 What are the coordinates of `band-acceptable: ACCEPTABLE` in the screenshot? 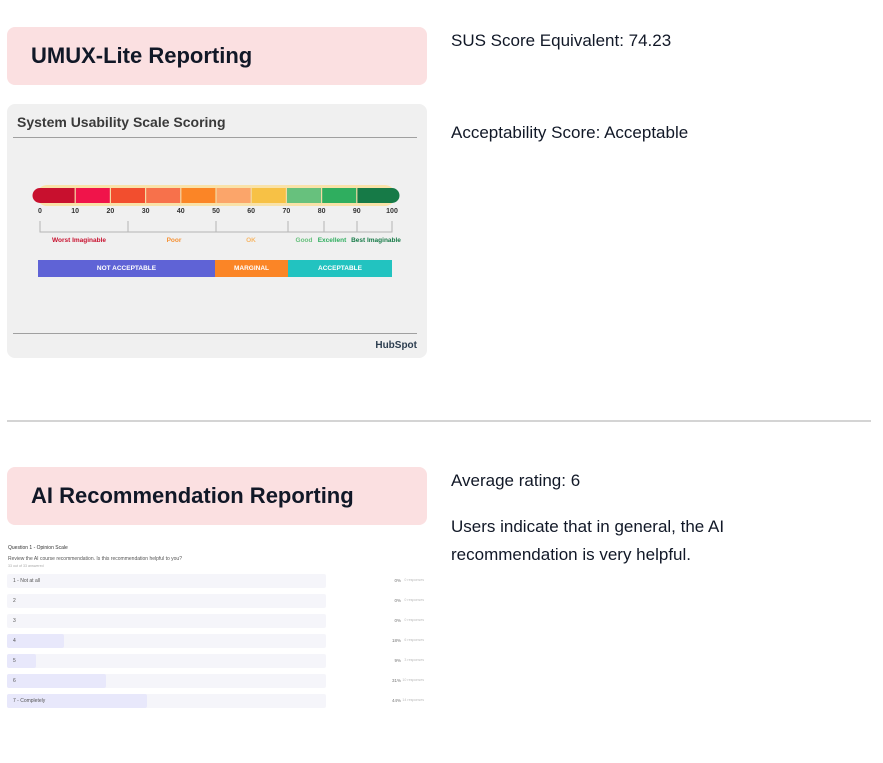 It's located at (340, 268).